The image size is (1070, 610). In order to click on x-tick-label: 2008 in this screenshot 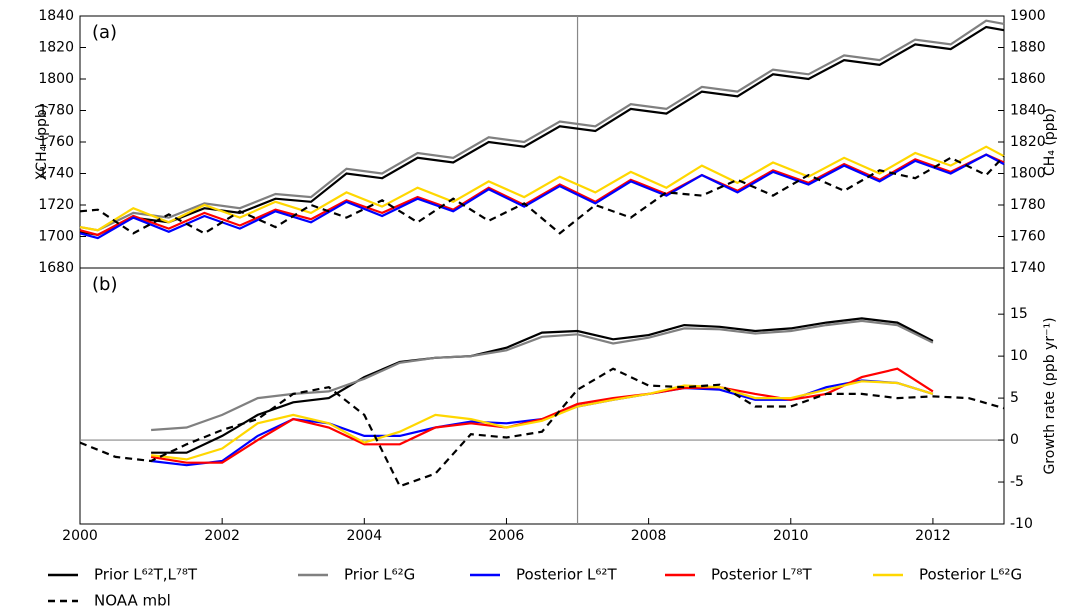, I will do `click(649, 536)`.